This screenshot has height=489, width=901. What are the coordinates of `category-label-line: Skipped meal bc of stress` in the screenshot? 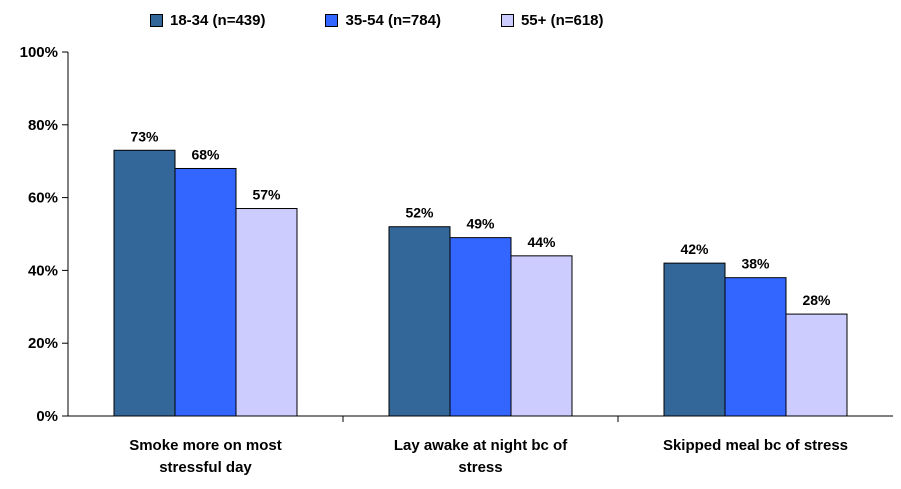 It's located at (755, 445).